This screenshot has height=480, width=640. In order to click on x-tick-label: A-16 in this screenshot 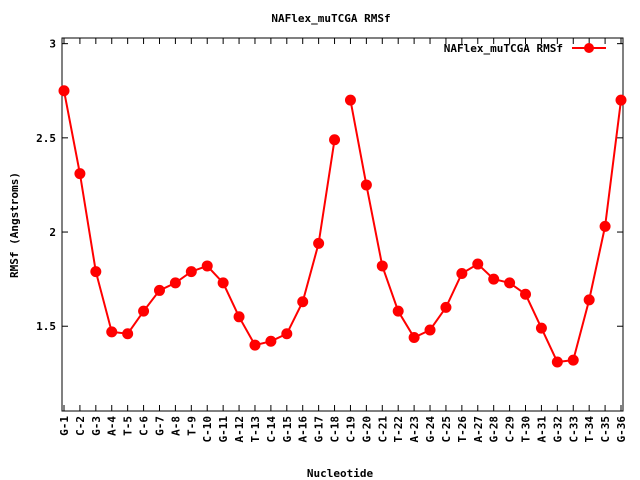, I will do `click(303, 429)`.